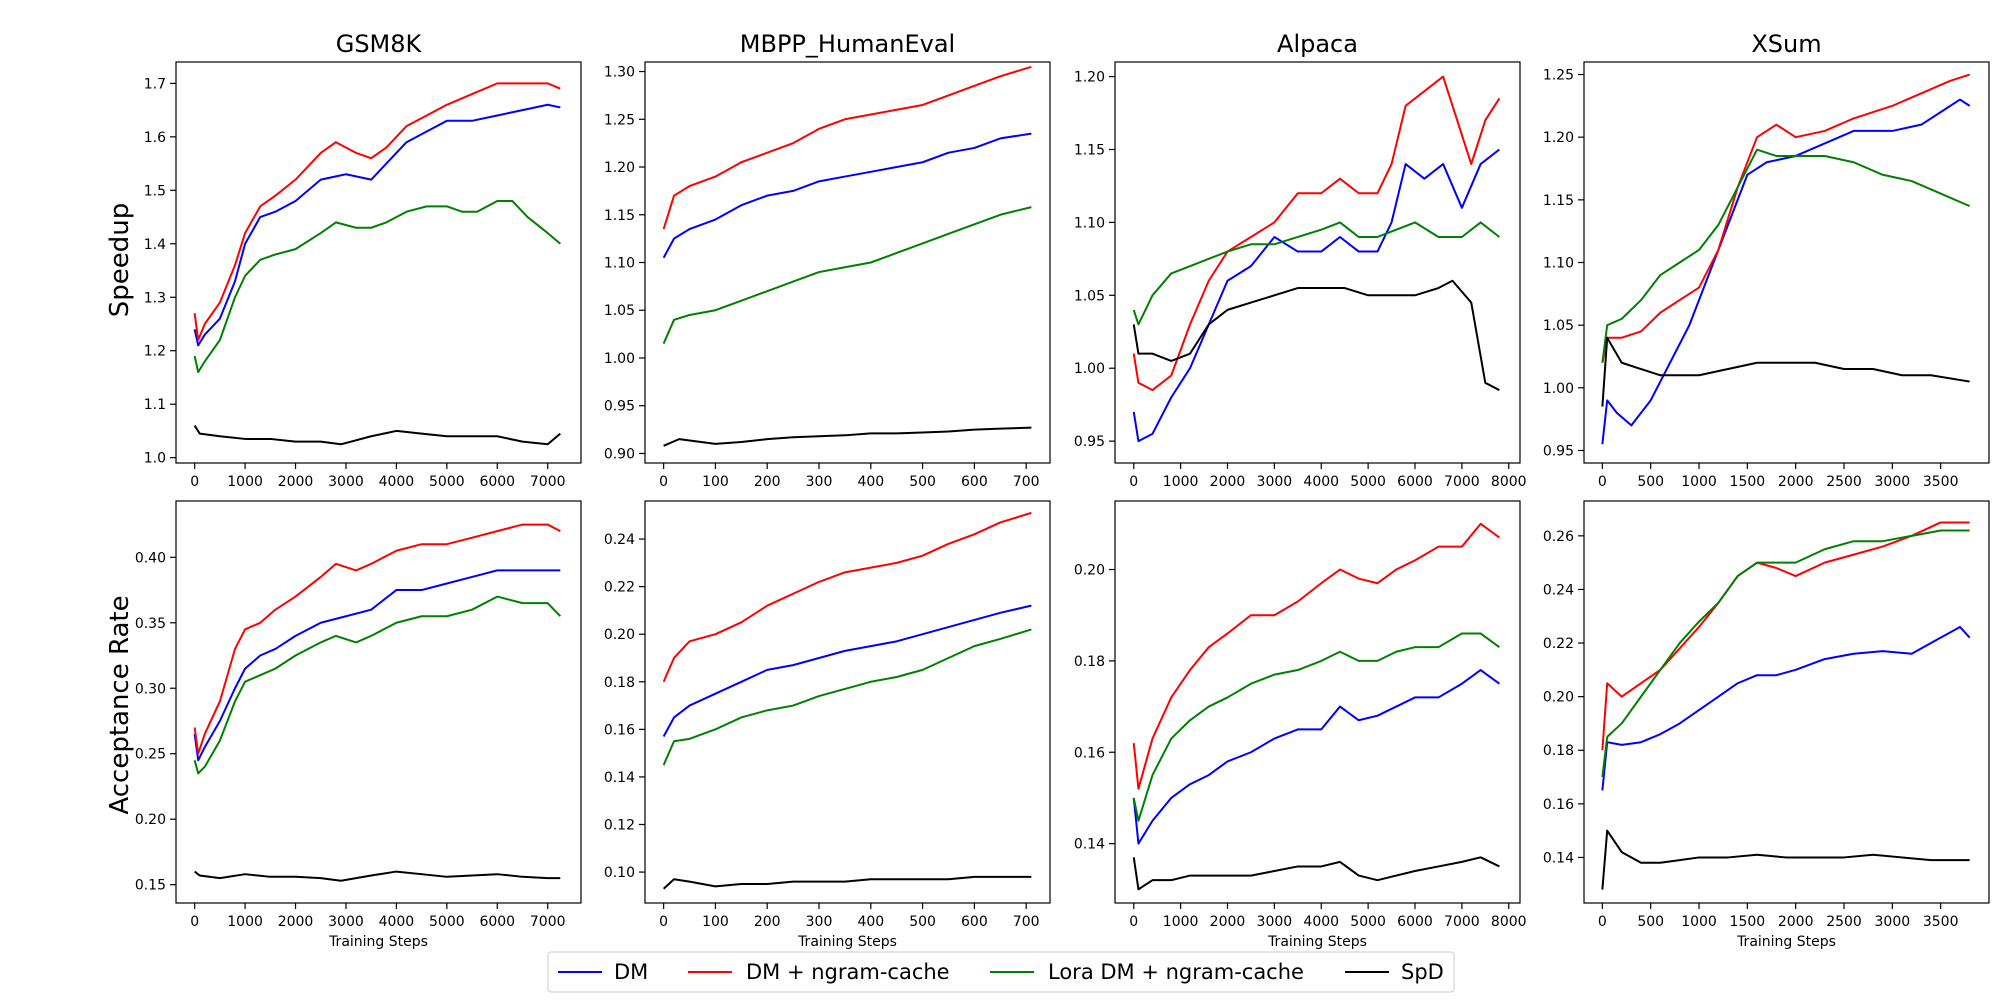  What do you see at coordinates (619, 683) in the screenshot?
I see `y-tick-label: 0.18` at bounding box center [619, 683].